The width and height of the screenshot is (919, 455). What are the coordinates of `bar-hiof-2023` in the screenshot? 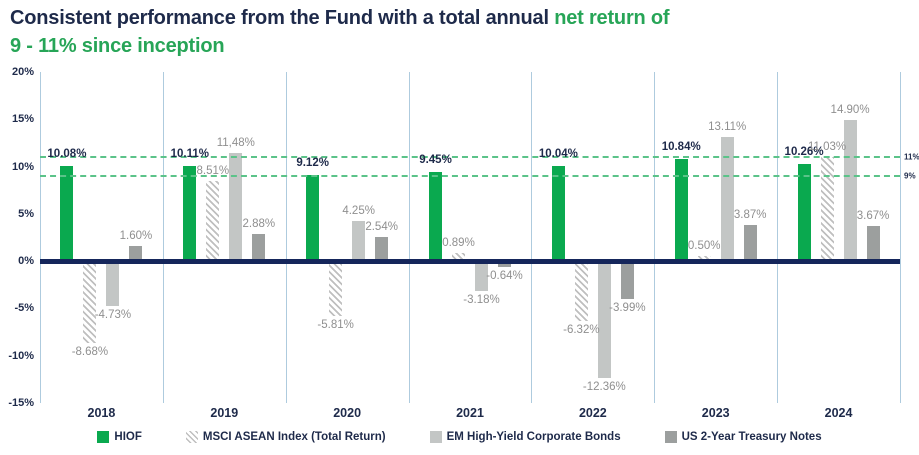 It's located at (681, 210).